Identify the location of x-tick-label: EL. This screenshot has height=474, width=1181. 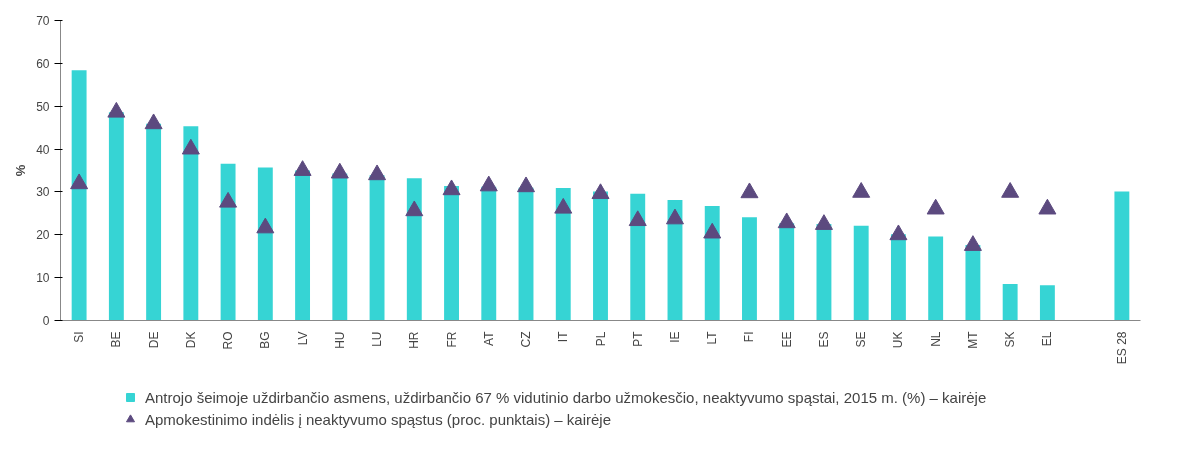
(1047, 339).